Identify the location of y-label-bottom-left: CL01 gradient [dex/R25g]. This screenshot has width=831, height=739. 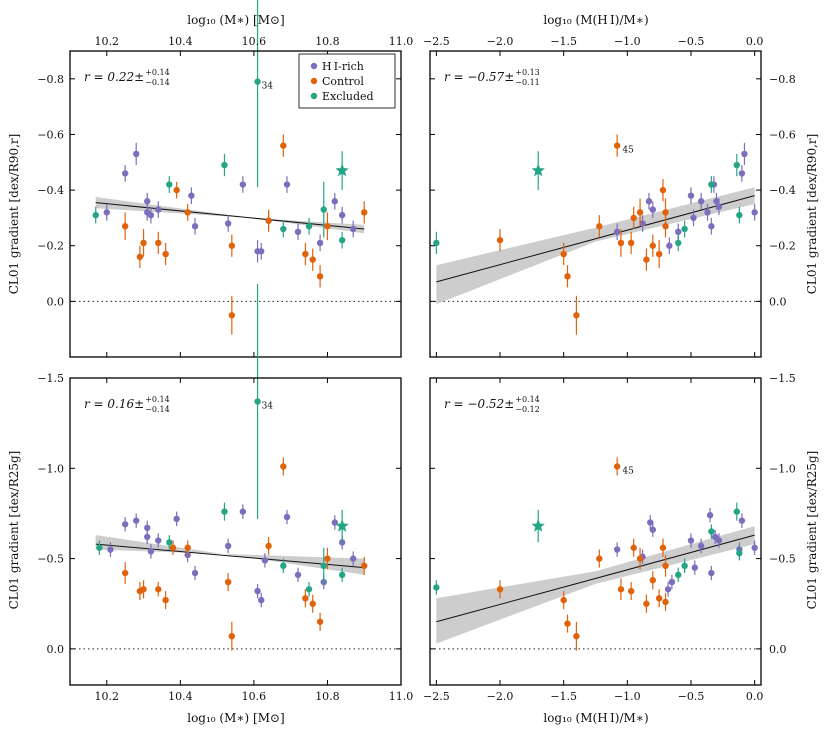
(14, 530).